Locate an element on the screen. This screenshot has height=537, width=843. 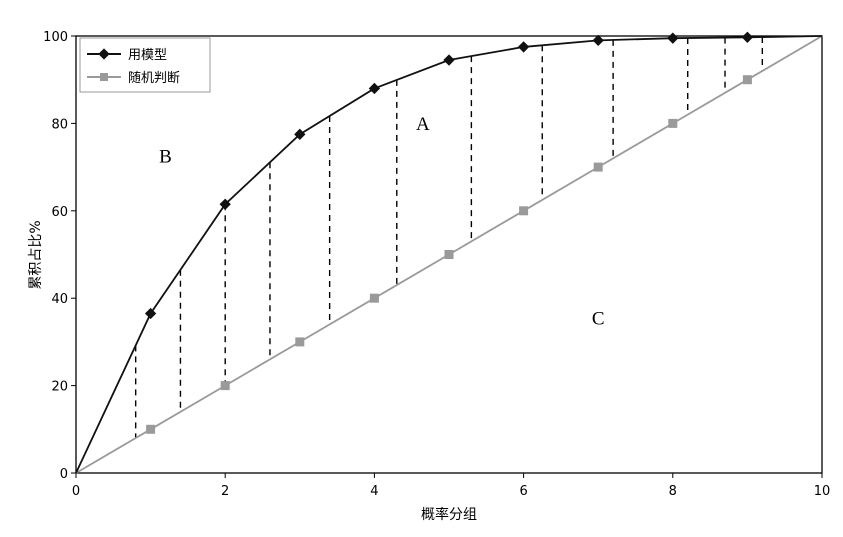
y-axis-ticks: 0 20 40 60 80 100 is located at coordinates (59, 256).